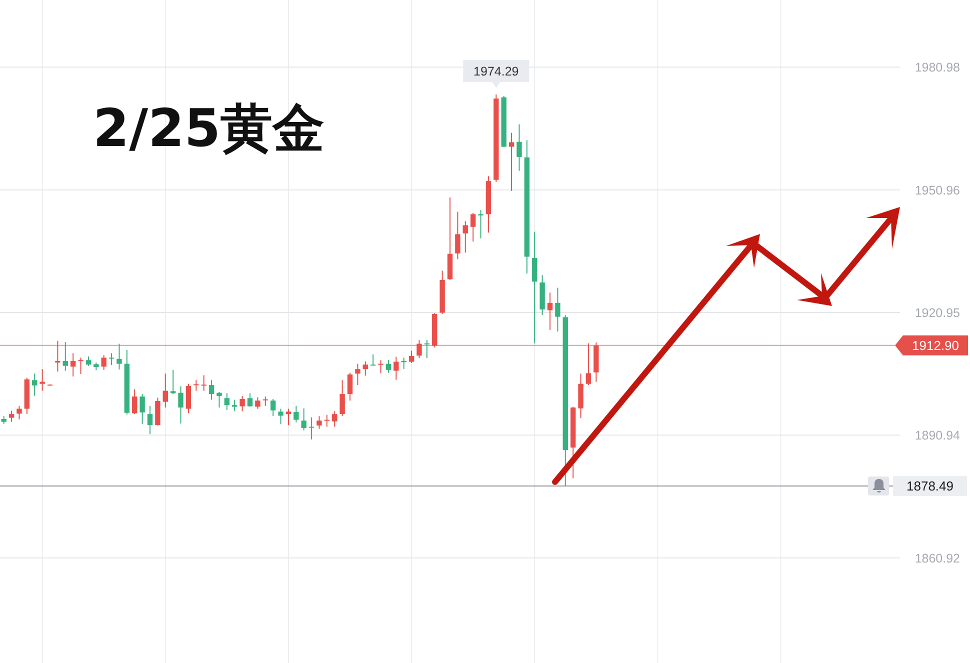  What do you see at coordinates (937, 558) in the screenshot?
I see `y-tick-label: 1860.92` at bounding box center [937, 558].